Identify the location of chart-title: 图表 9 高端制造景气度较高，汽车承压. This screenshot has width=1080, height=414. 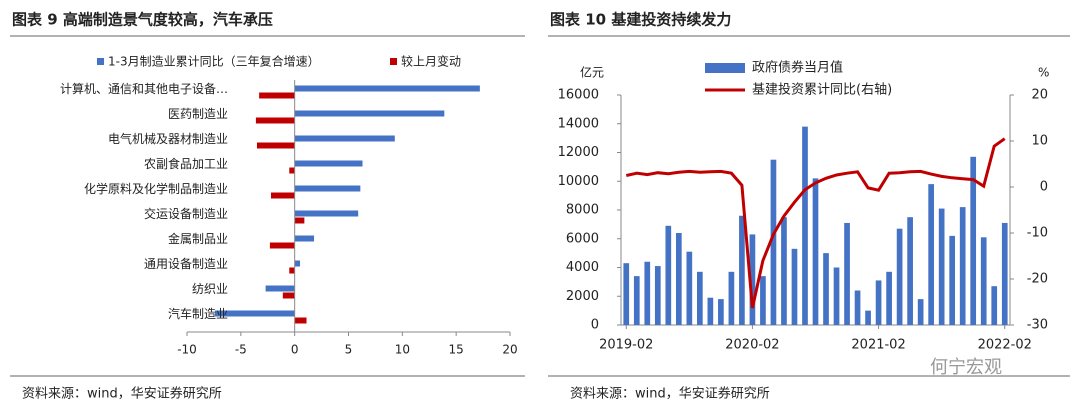
(142, 20).